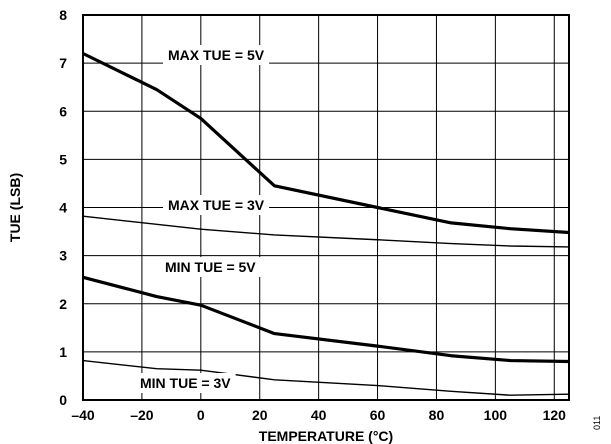 The width and height of the screenshot is (611, 444). Describe the element at coordinates (63, 15) in the screenshot. I see `y-tick-label: 8` at that location.